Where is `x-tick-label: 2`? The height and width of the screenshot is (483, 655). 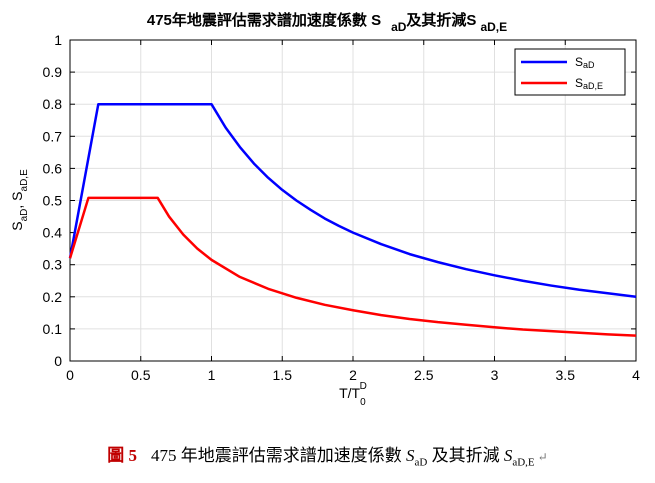
x-tick-label: 2 is located at coordinates (353, 375).